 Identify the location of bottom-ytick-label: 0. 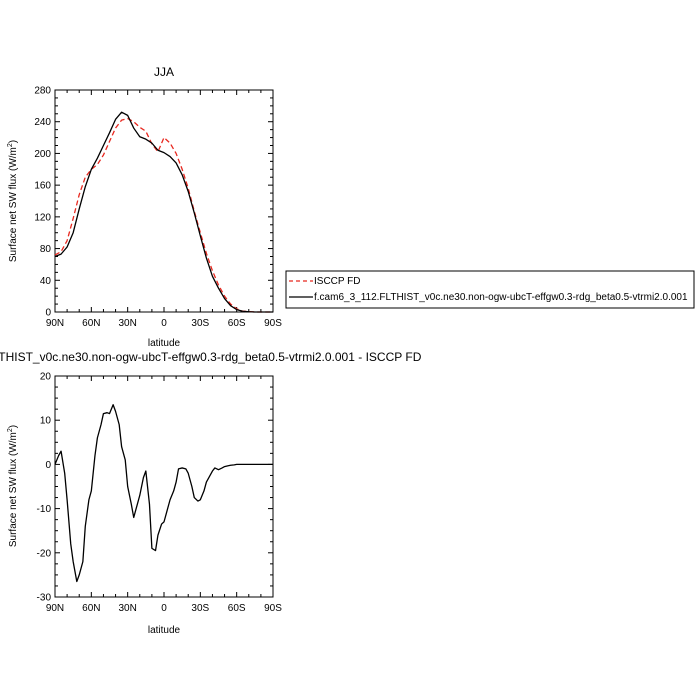
(48, 465).